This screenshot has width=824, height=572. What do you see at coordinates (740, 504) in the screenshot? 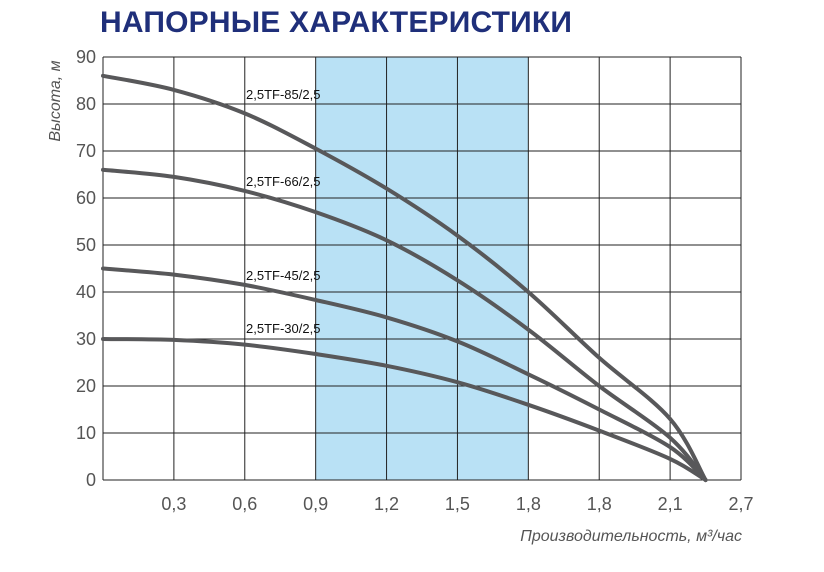
I see `x-tick-label: 2,7` at bounding box center [740, 504].